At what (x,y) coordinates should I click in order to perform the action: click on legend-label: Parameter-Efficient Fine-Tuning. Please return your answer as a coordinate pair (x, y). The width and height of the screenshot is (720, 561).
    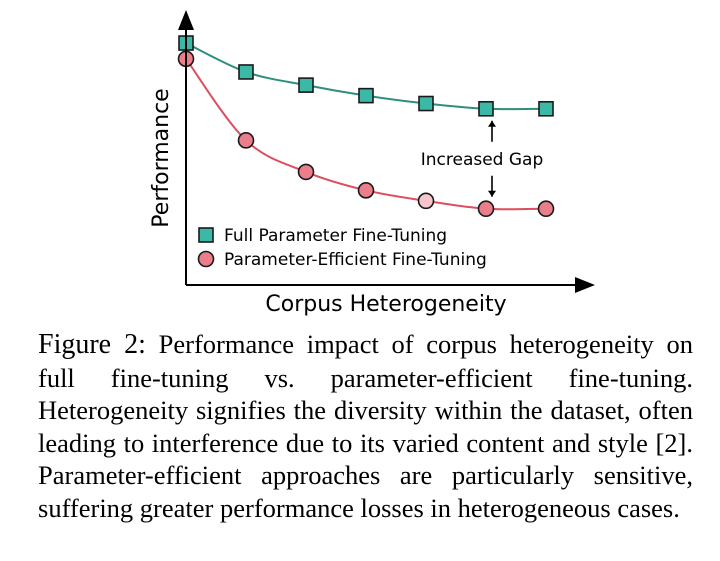
    Looking at the image, I should click on (355, 260).